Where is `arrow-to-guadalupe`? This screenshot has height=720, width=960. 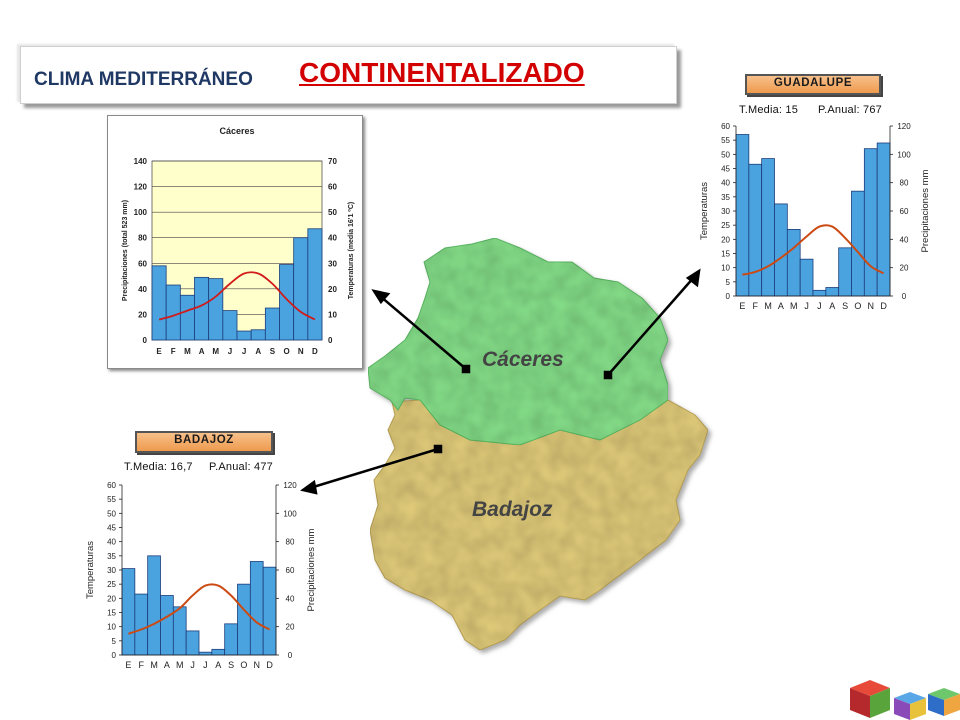
arrow-to-guadalupe is located at coordinates (651, 325).